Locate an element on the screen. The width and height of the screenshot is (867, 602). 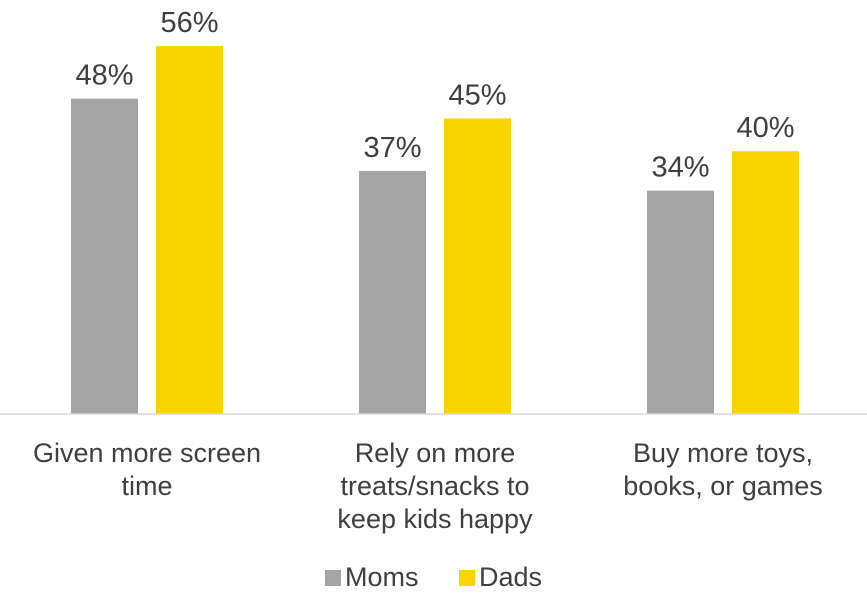
legend-swatch-moms is located at coordinates (333, 578).